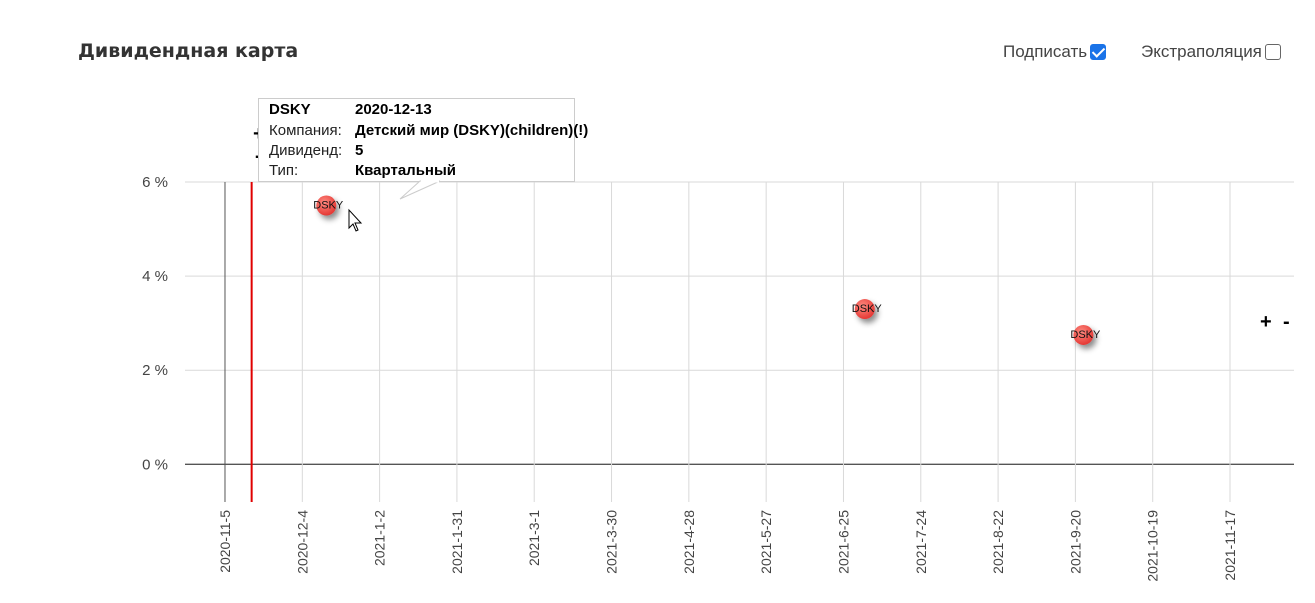  I want to click on extrapolation-toggle-checkbox, so click(1272, 52).